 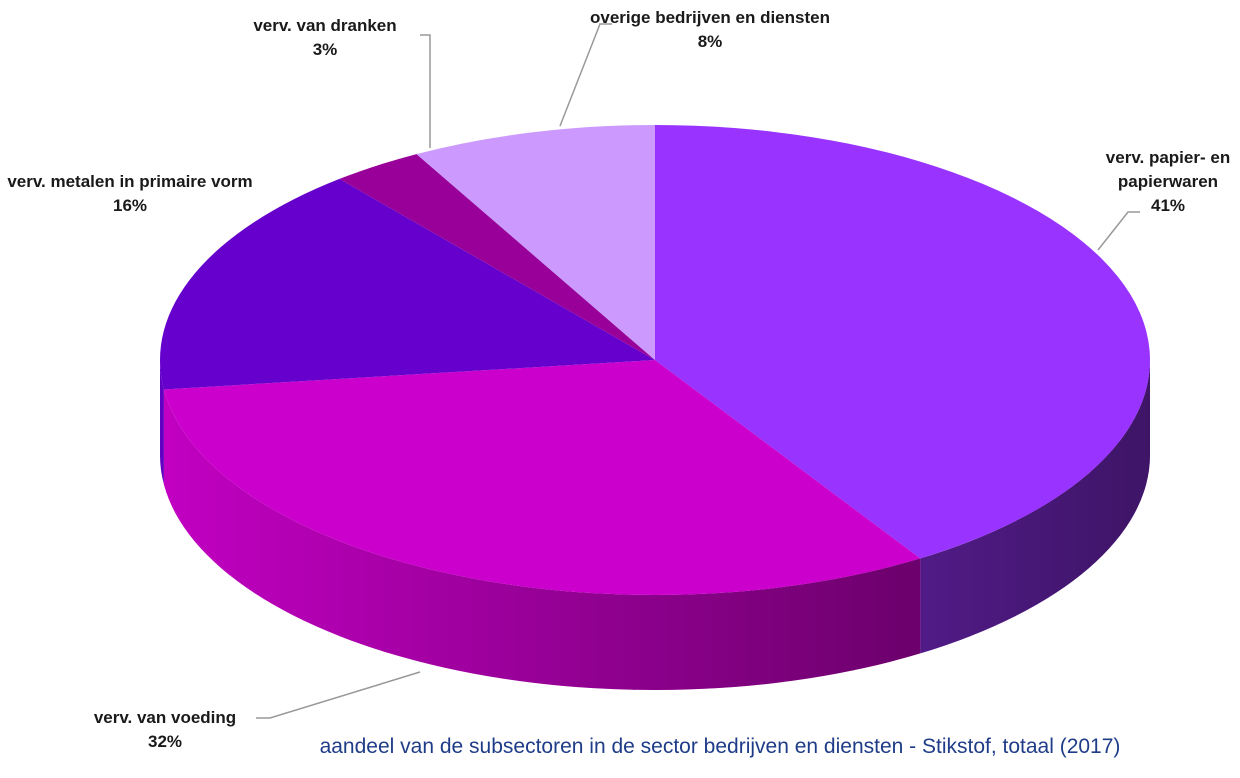 I want to click on slice-label: verv. van dranken 3%, so click(x=325, y=38).